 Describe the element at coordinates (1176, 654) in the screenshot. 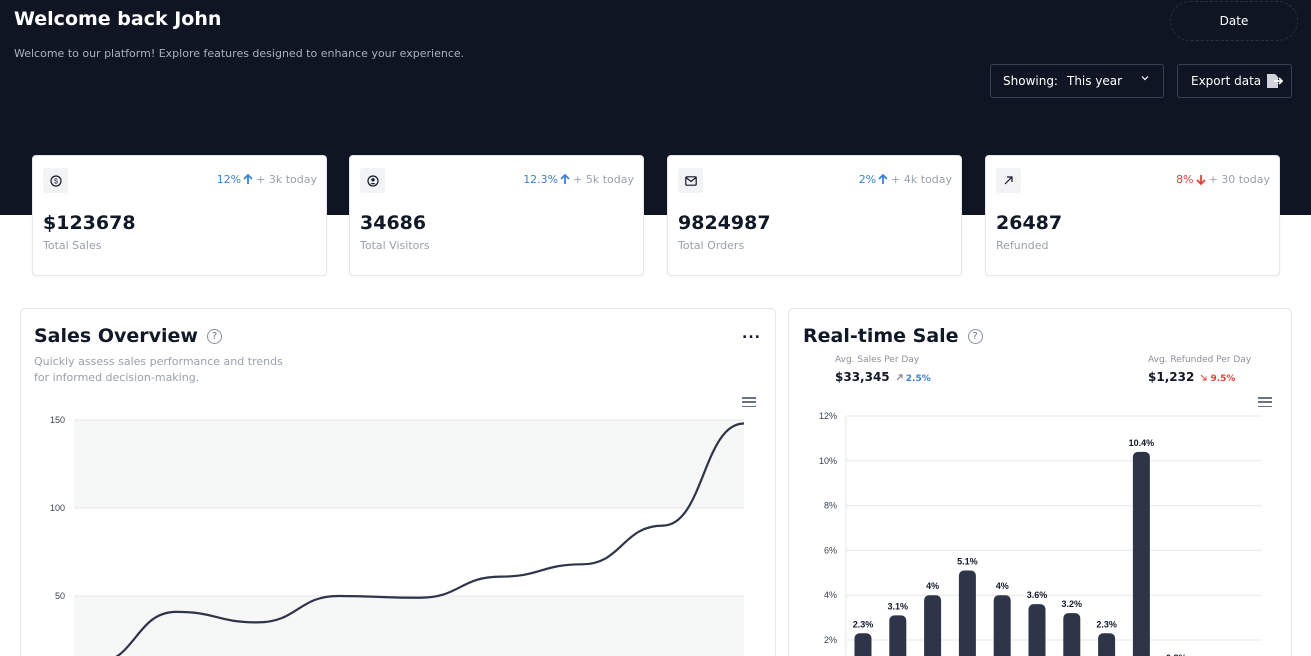

I see `bar-value-label: 0.8%` at that location.